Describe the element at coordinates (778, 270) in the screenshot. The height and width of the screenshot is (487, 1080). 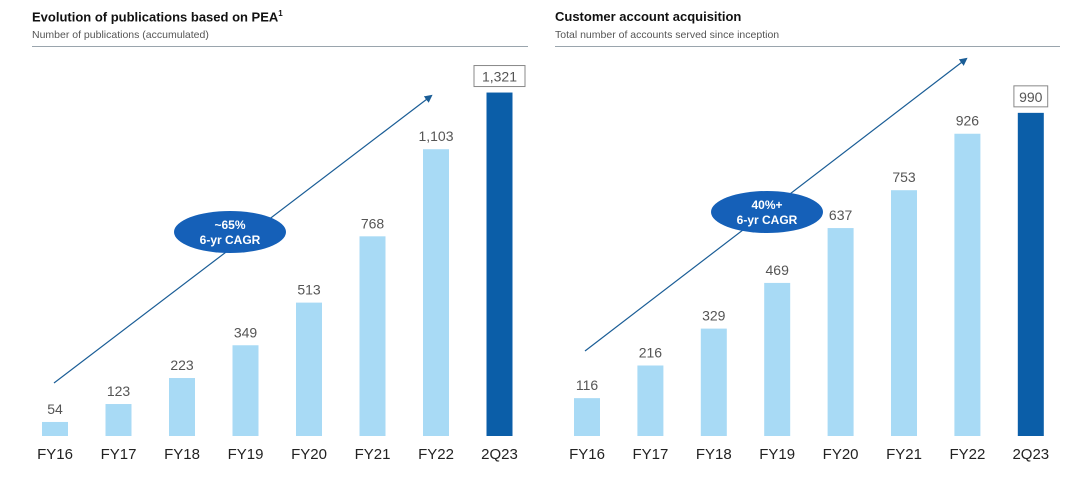
I see `value-label: 469` at that location.